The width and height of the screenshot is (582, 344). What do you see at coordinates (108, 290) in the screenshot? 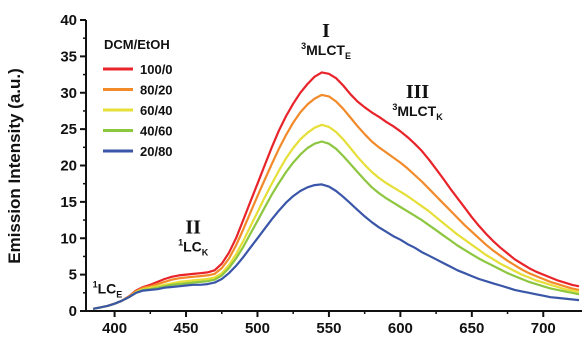
I see `annotation-label-4: 1LCE` at bounding box center [108, 290].